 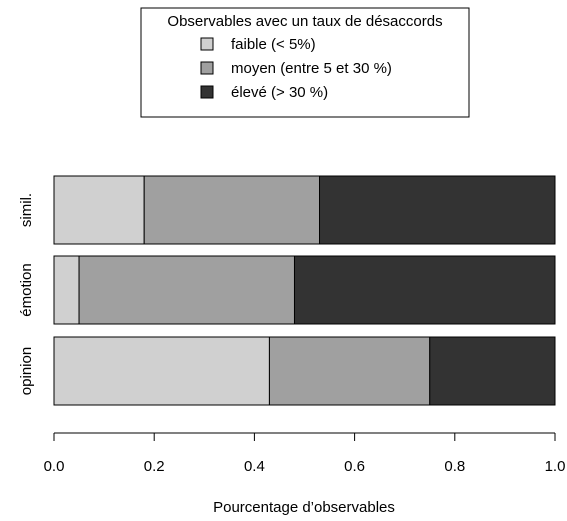 What do you see at coordinates (186, 290) in the screenshot?
I see `bar-émotion-2` at bounding box center [186, 290].